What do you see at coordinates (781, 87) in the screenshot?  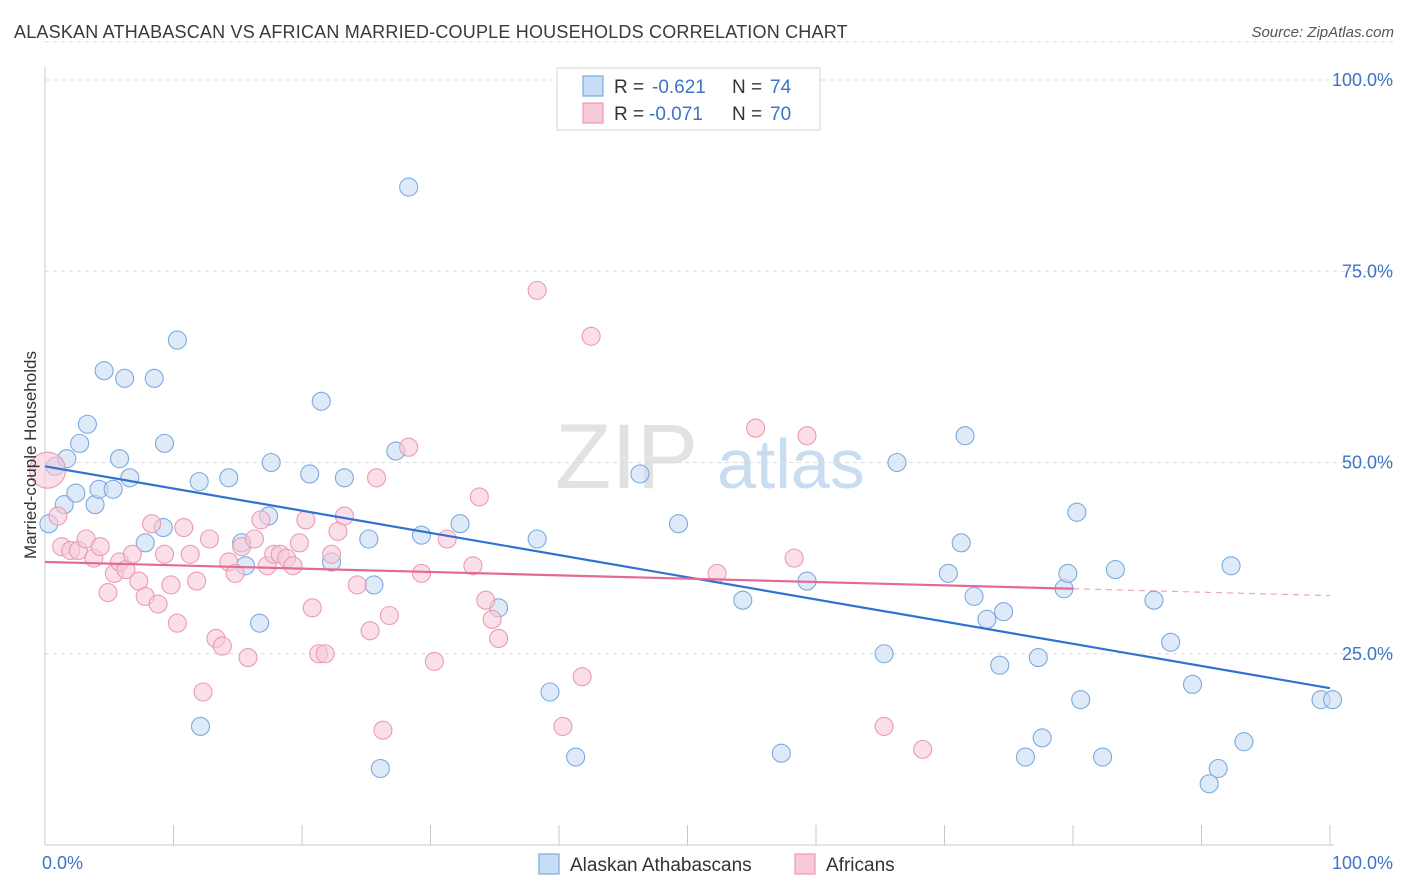 I see `stats-n-value: 74` at bounding box center [781, 87].